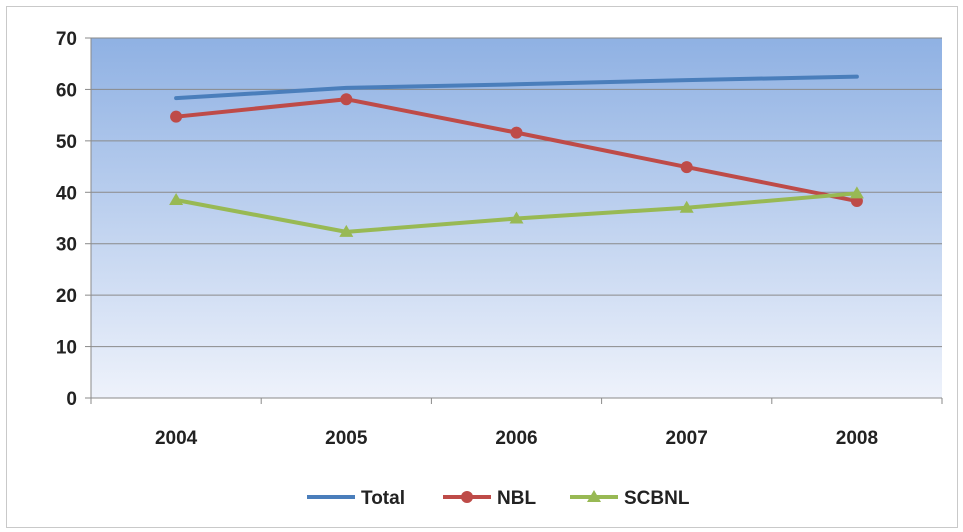 This screenshot has height=532, width=963. What do you see at coordinates (66, 90) in the screenshot?
I see `y-tick-label: 60` at bounding box center [66, 90].